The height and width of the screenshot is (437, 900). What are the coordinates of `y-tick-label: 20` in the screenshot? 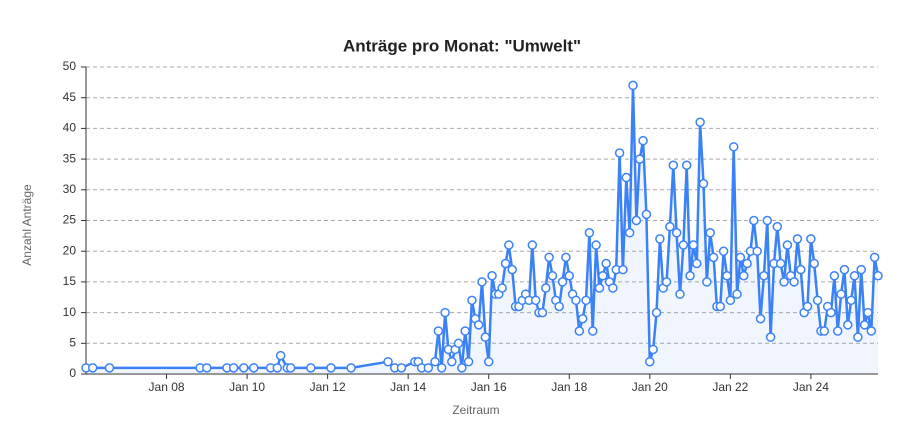 It's located at (70, 250).